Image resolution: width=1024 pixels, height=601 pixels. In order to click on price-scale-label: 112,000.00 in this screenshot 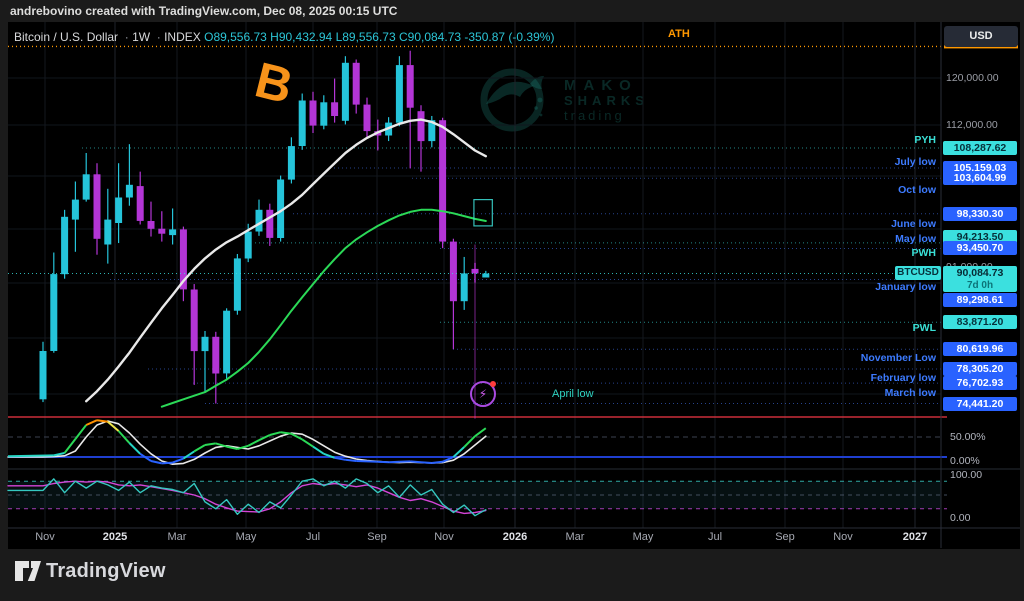, I will do `click(972, 125)`.